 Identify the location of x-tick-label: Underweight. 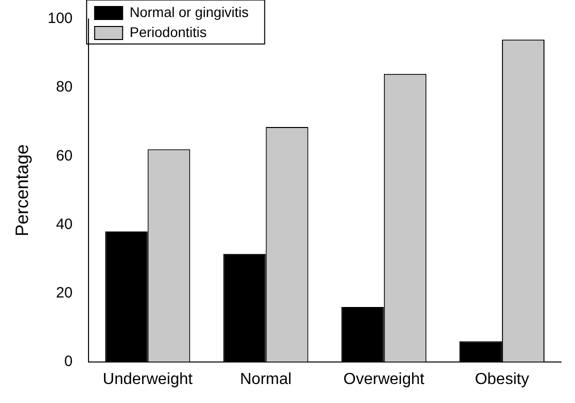
(148, 379).